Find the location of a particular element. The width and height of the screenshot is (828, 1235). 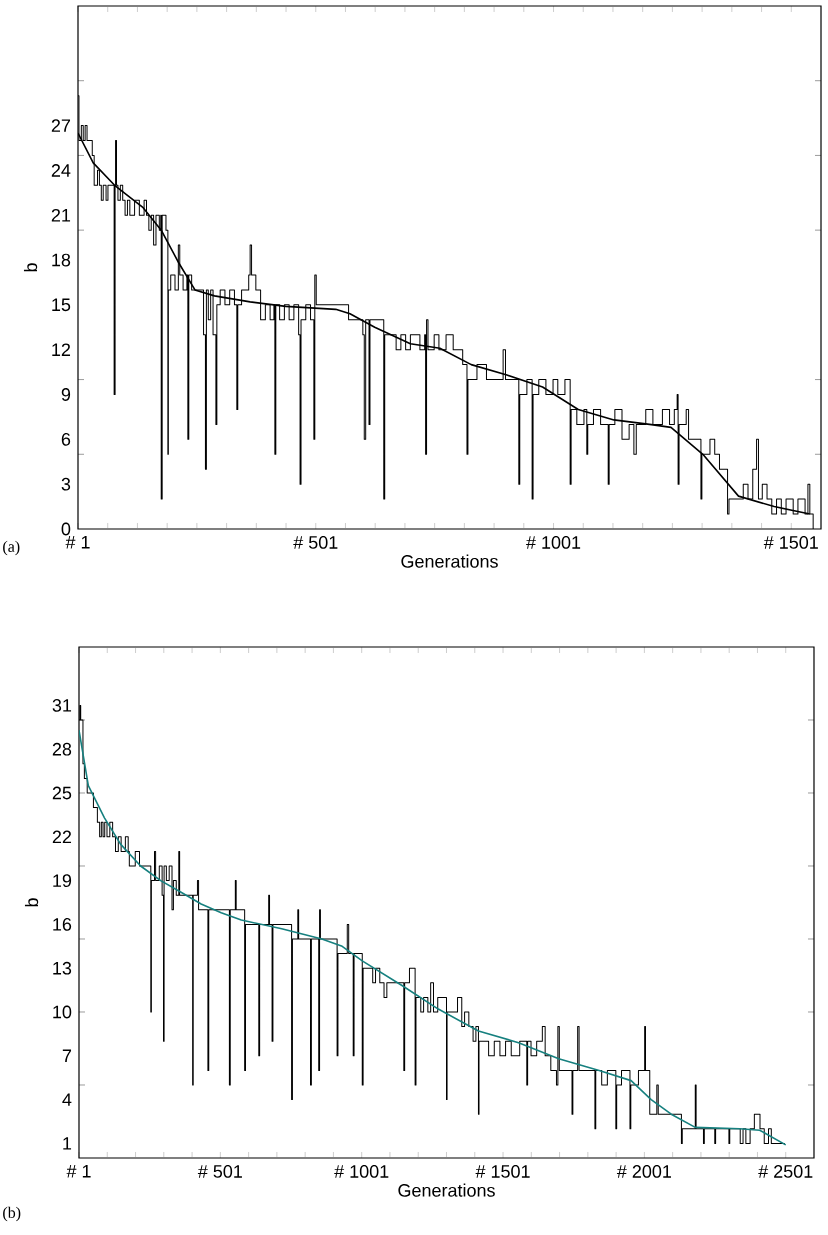

y-tick-label: 21 is located at coordinates (61, 215).